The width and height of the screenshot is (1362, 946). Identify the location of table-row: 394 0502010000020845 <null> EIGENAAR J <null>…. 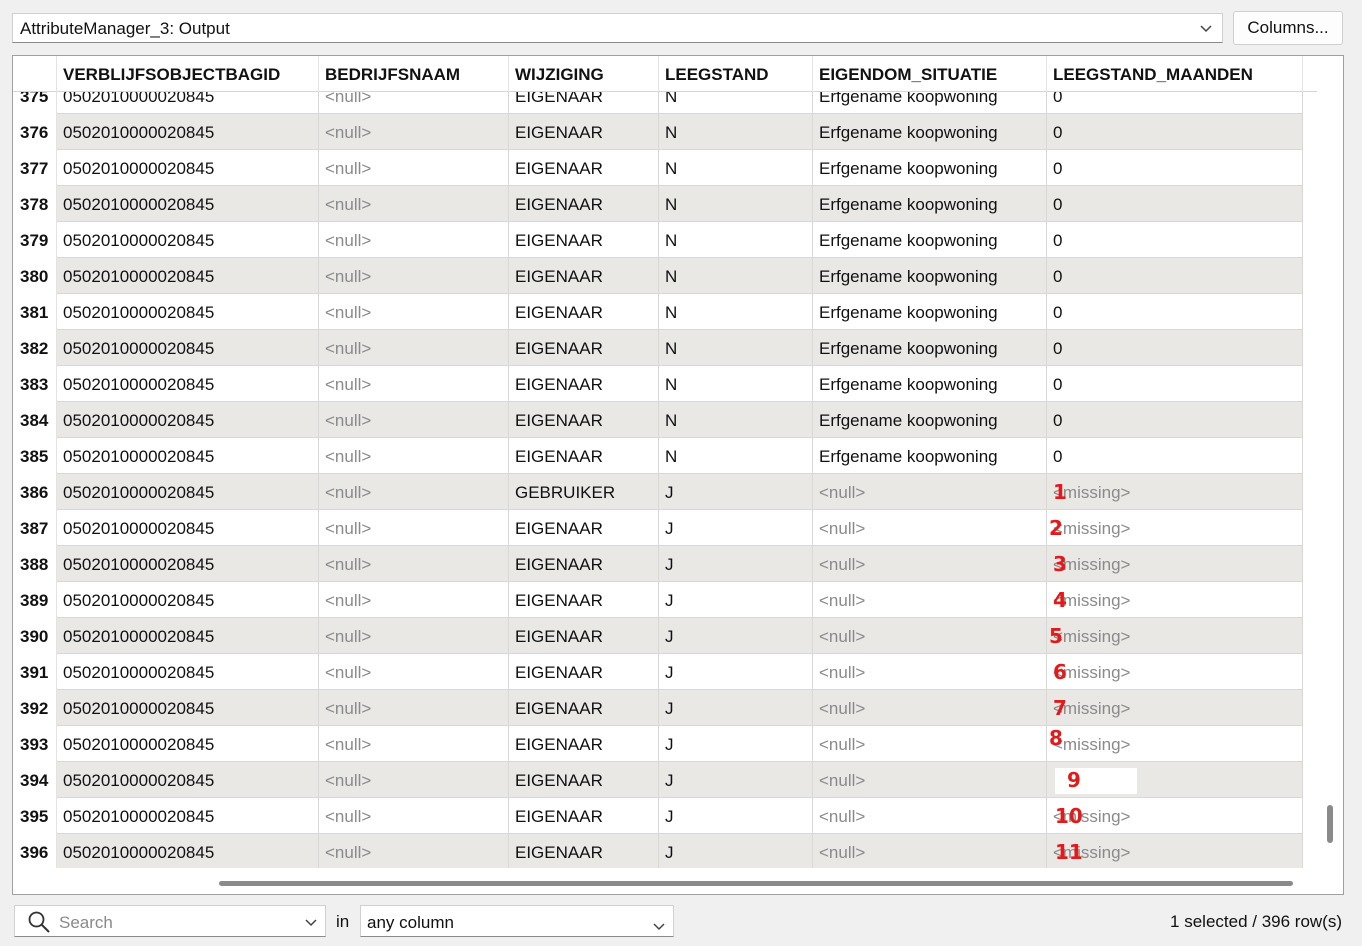
(658, 780).